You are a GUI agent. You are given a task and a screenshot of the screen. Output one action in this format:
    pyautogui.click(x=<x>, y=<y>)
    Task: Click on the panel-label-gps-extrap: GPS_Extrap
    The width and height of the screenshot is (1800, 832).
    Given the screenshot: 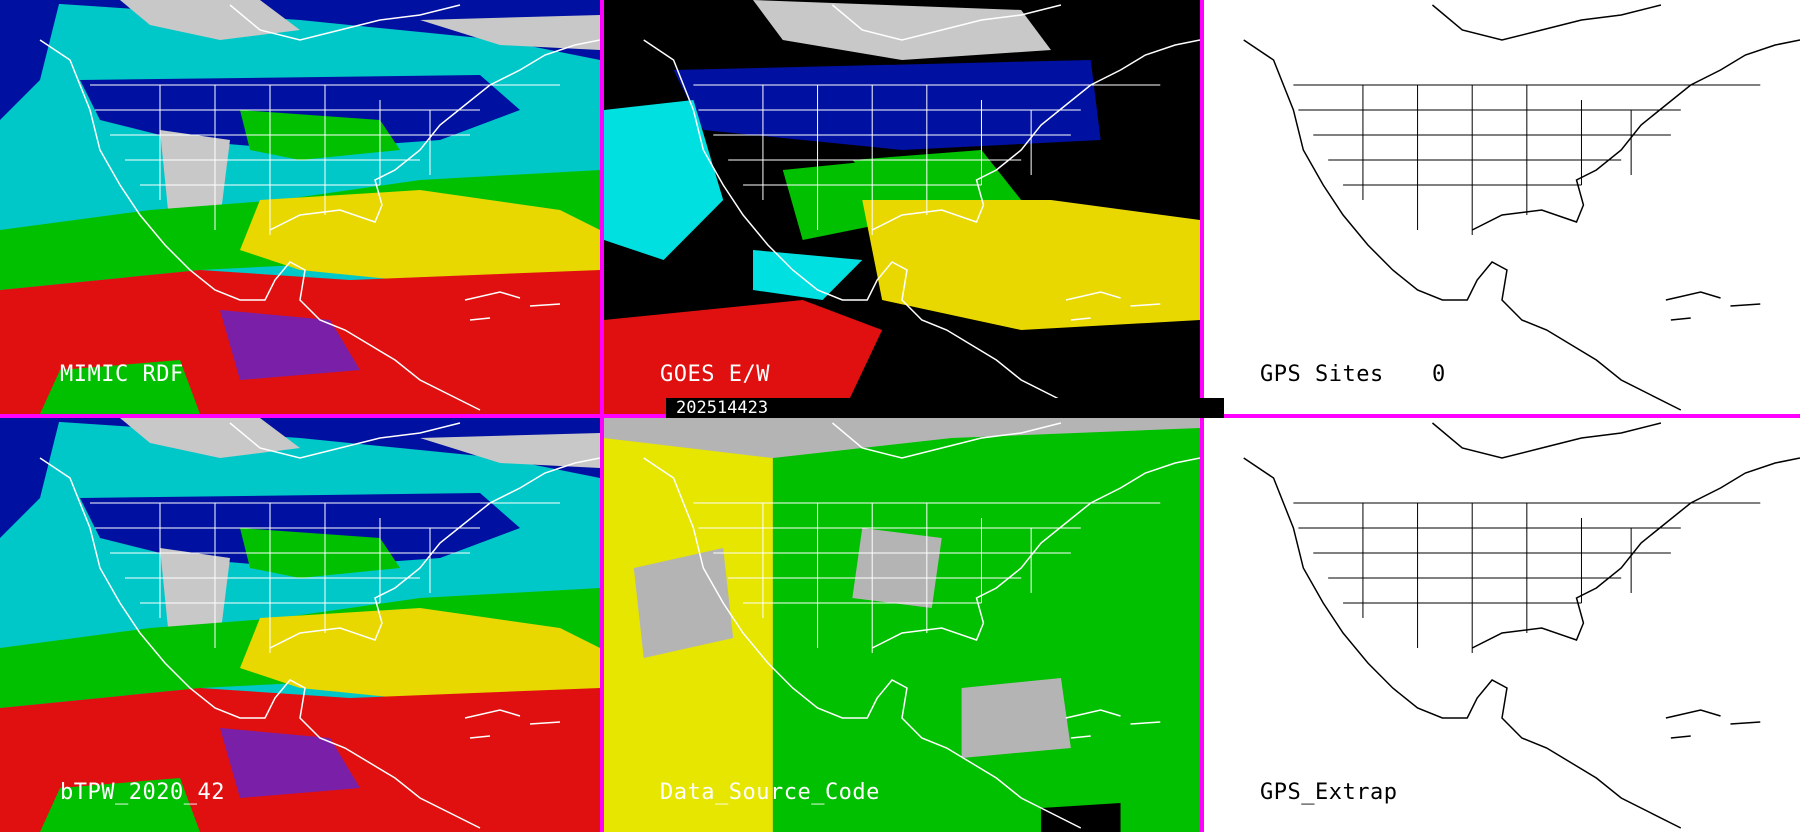 What is the action you would take?
    pyautogui.click(x=1329, y=792)
    